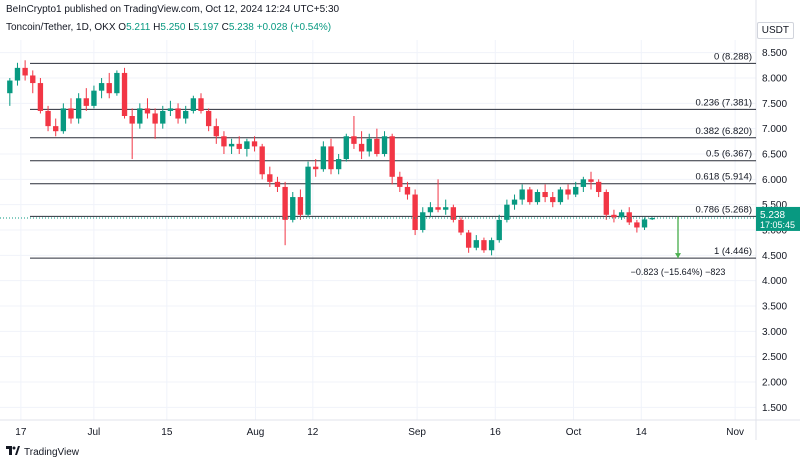 This screenshot has height=460, width=800. Describe the element at coordinates (774, 53) in the screenshot. I see `y-tick-label: 8.500` at that location.